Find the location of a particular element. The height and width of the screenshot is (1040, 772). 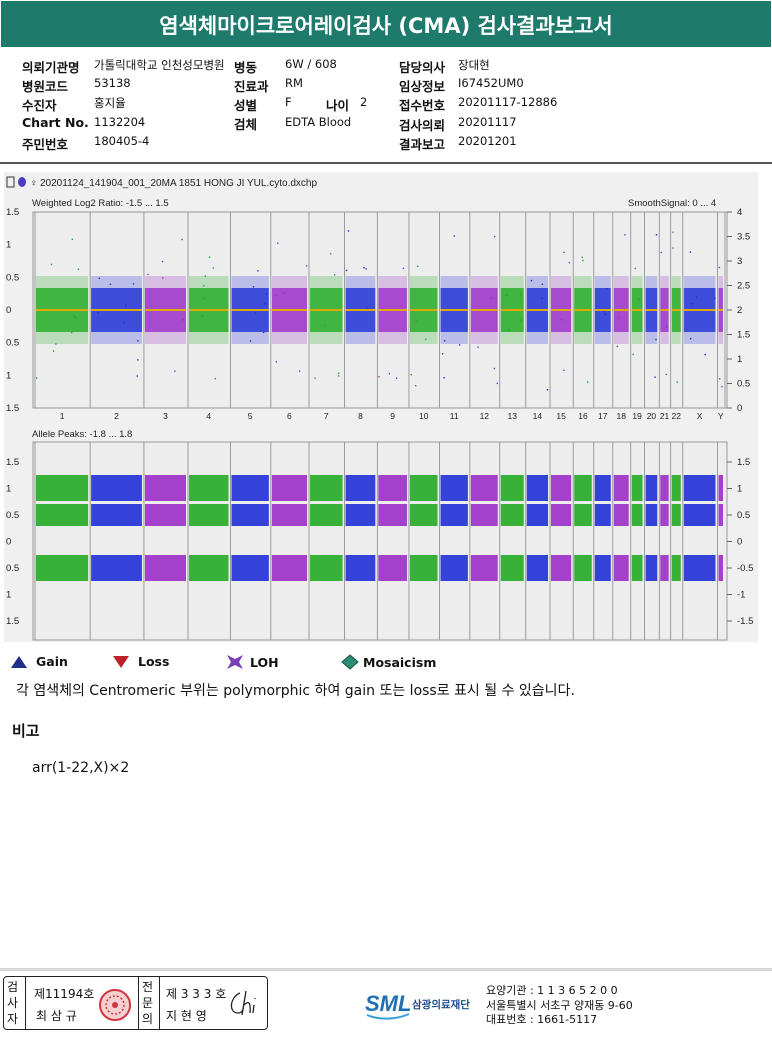

allele-band-chr6 is located at coordinates (289, 488).